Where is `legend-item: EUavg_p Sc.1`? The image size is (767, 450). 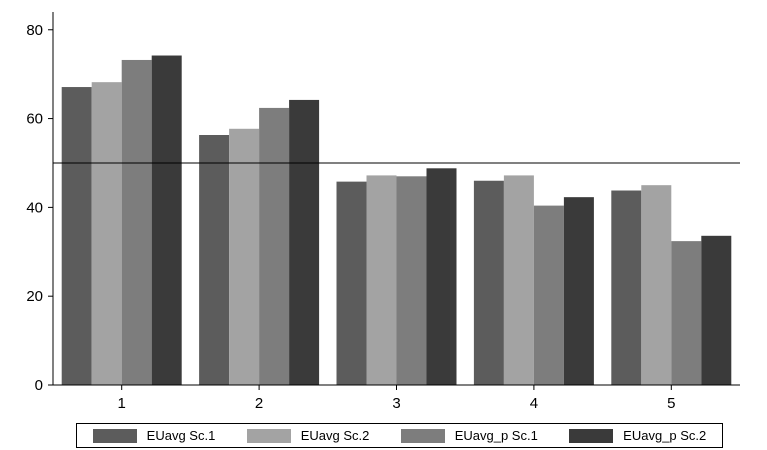 legend-item: EUavg_p Sc.1 is located at coordinates (469, 435).